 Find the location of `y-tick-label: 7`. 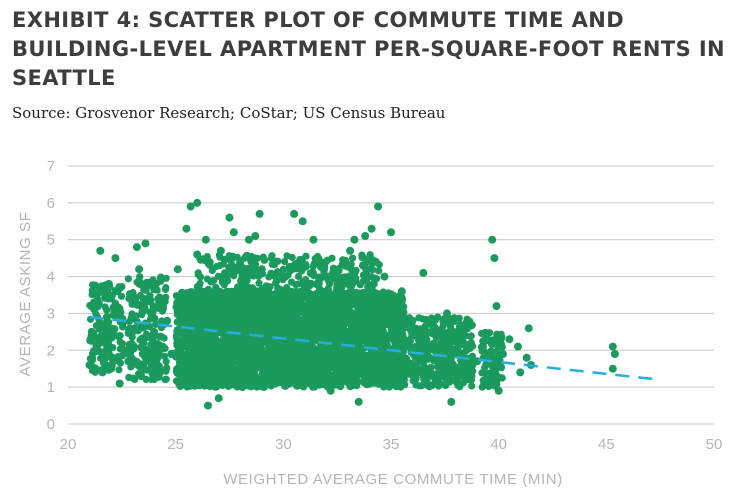

y-tick-label: 7 is located at coordinates (51, 166).